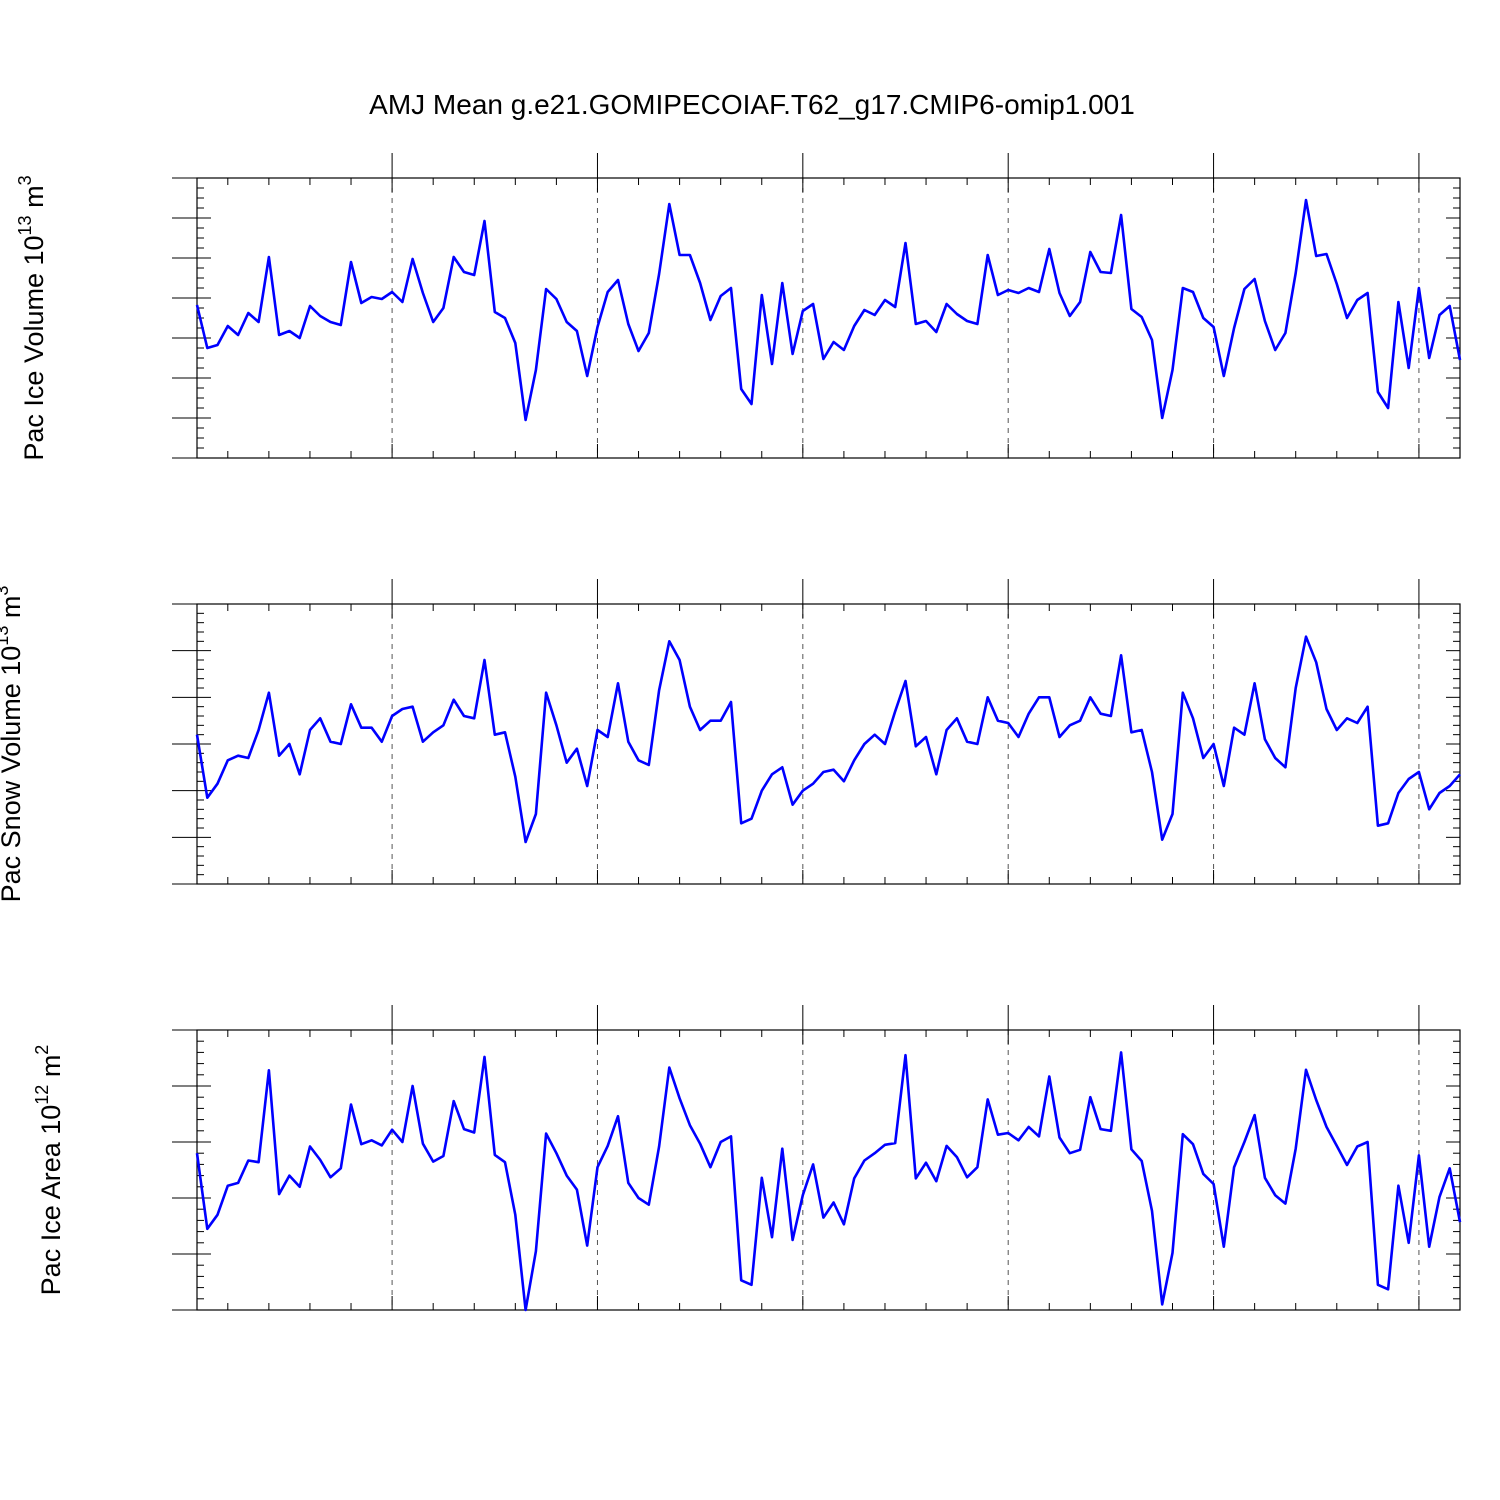  I want to click on y-axis-title: Pac Ice Volume 1013 m3, so click(32, 317).